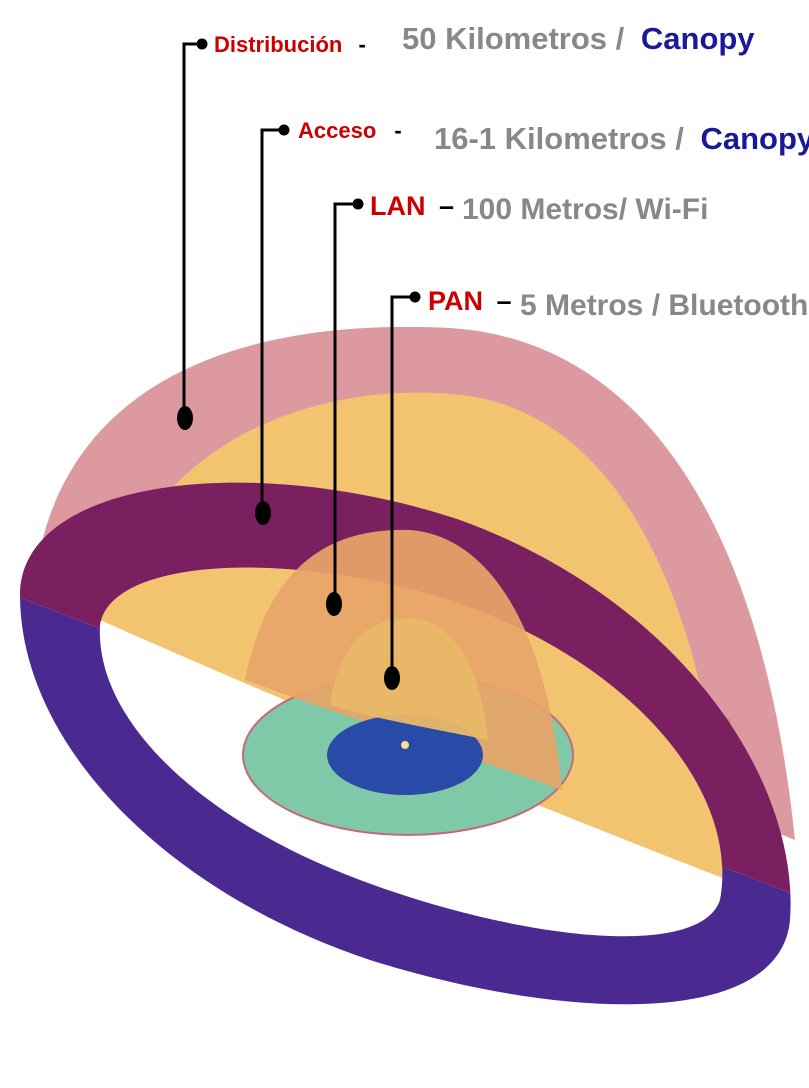 The height and width of the screenshot is (1088, 809). I want to click on acceso-dash: -, so click(397, 130).